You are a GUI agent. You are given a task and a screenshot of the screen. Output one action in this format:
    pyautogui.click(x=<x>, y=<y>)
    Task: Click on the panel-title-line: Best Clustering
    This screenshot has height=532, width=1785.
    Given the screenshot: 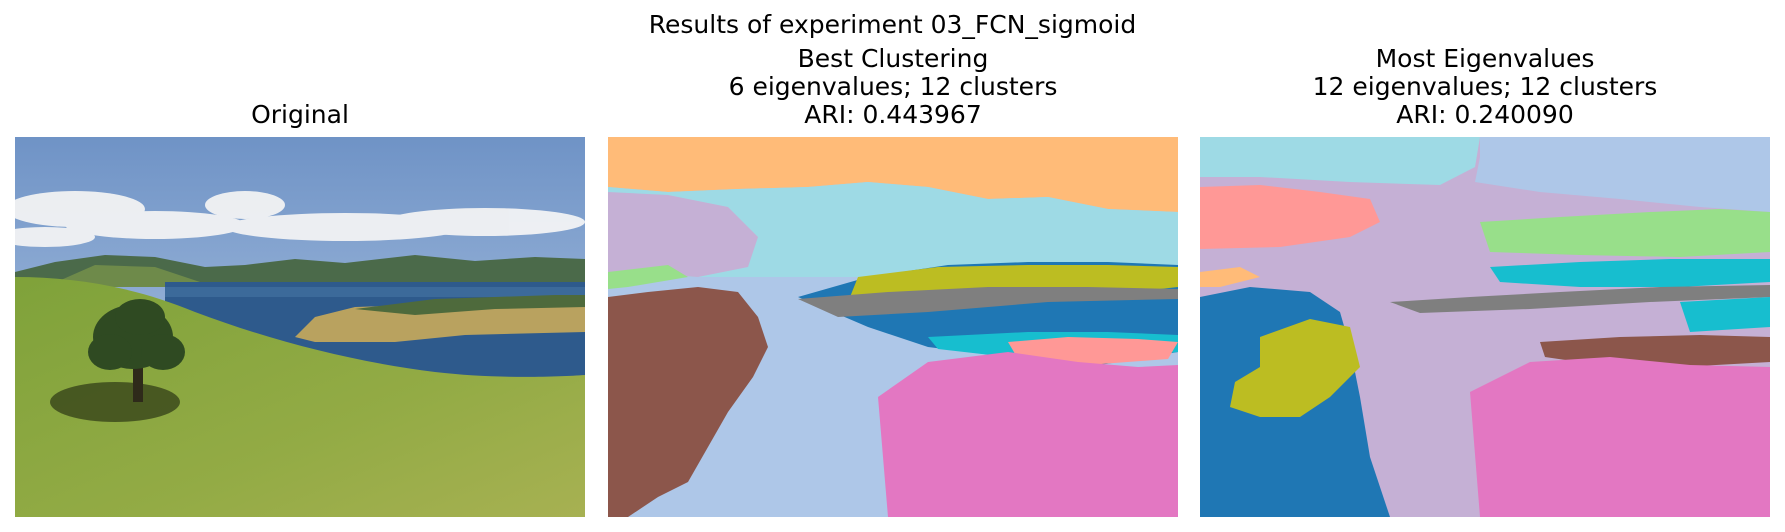 What is the action you would take?
    pyautogui.click(x=893, y=58)
    